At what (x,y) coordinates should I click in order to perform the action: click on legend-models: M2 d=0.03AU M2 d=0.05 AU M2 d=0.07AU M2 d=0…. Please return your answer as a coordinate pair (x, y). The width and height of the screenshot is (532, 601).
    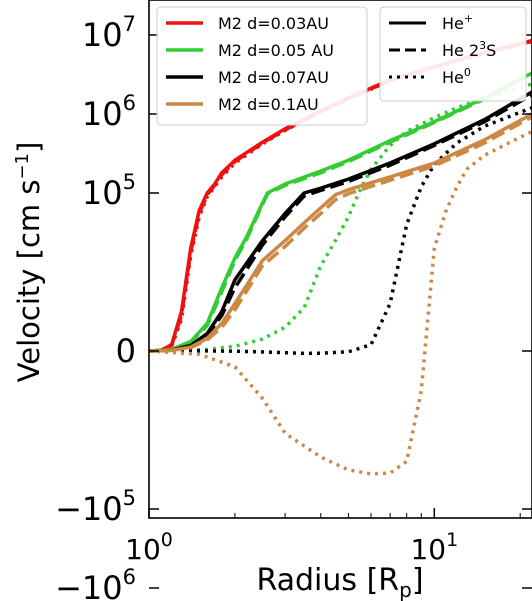
    Looking at the image, I should click on (262, 66).